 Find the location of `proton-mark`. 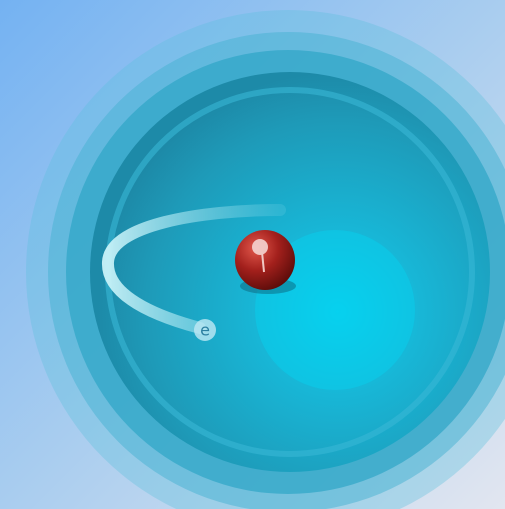

proton-mark is located at coordinates (263, 262).